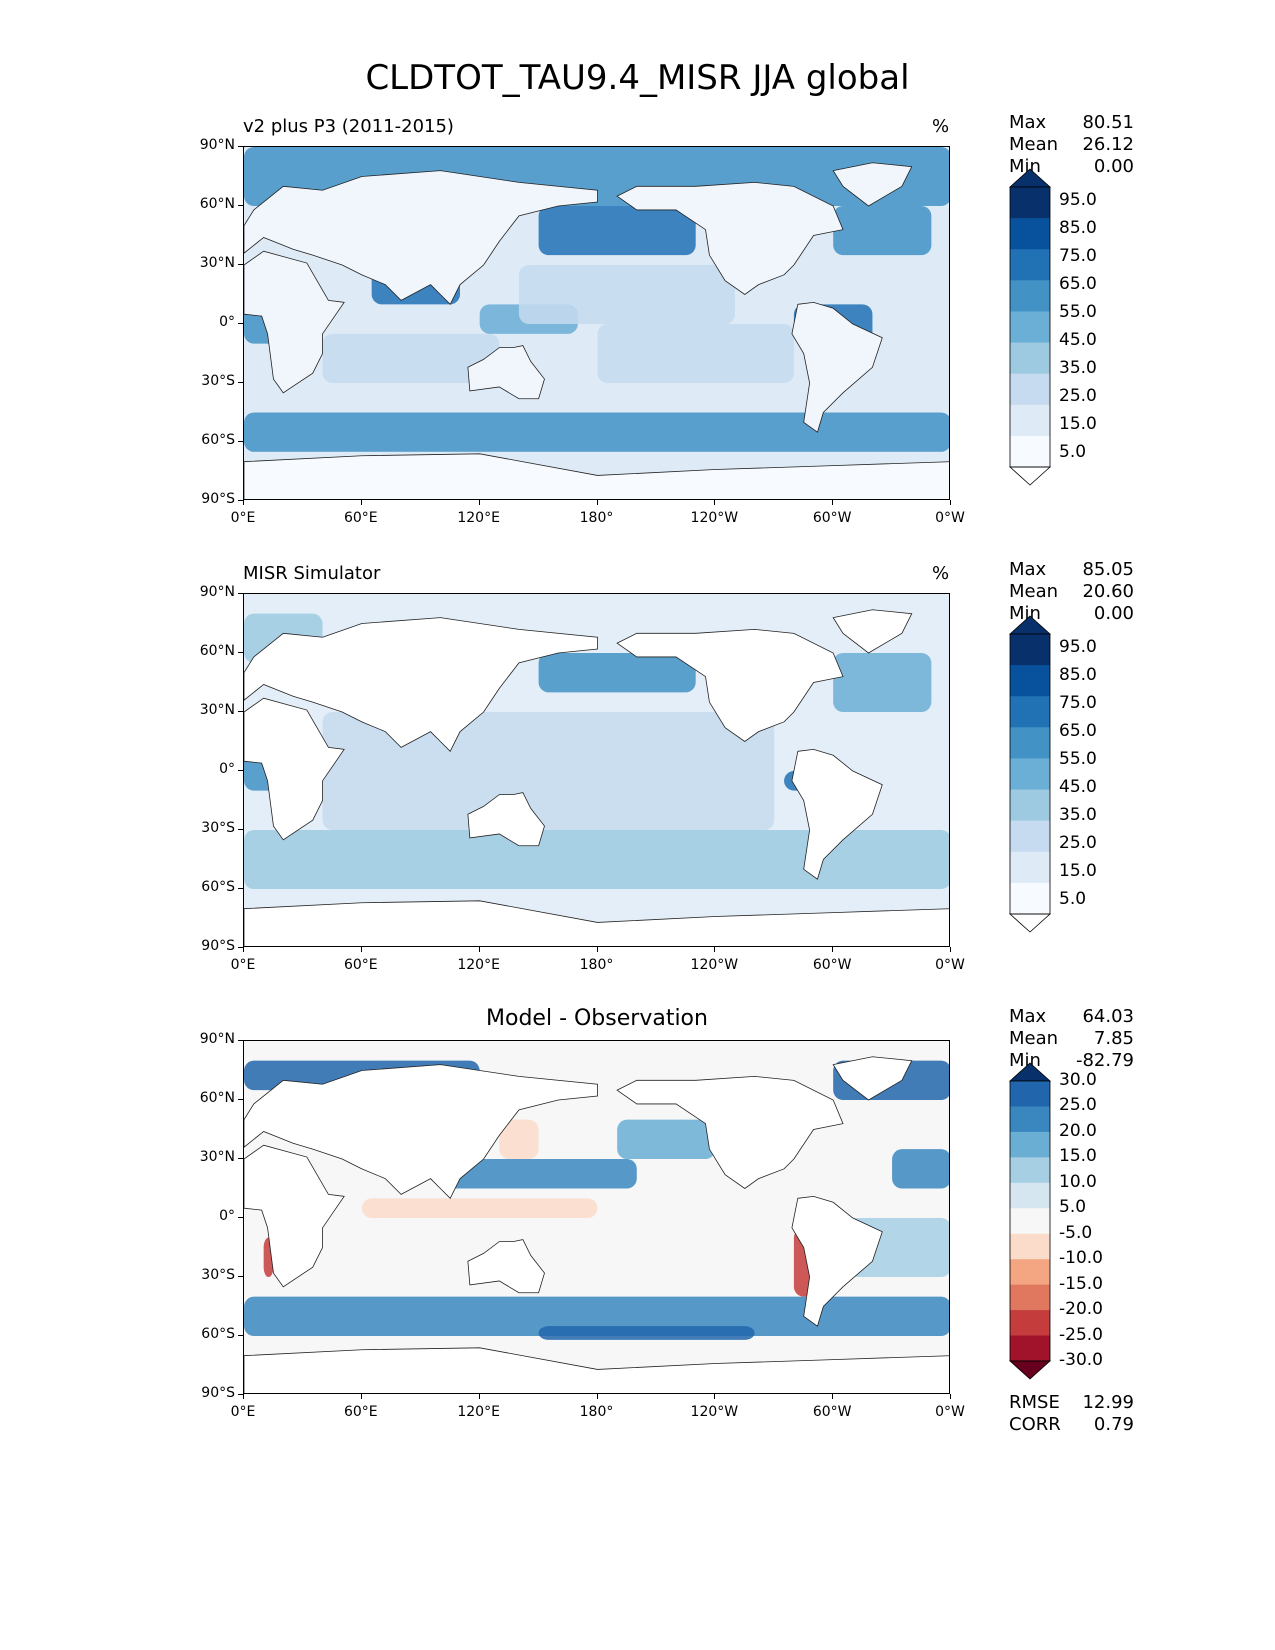  What do you see at coordinates (1073, 452) in the screenshot?
I see `colorbar-tick-label: 5.0` at bounding box center [1073, 452].